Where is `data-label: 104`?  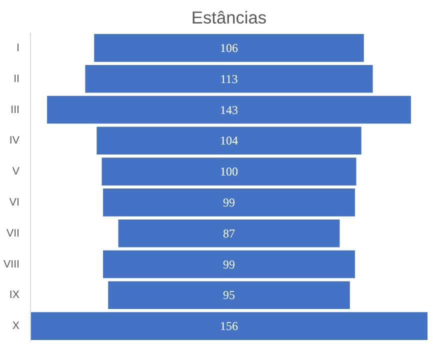
data-label: 104 is located at coordinates (229, 141).